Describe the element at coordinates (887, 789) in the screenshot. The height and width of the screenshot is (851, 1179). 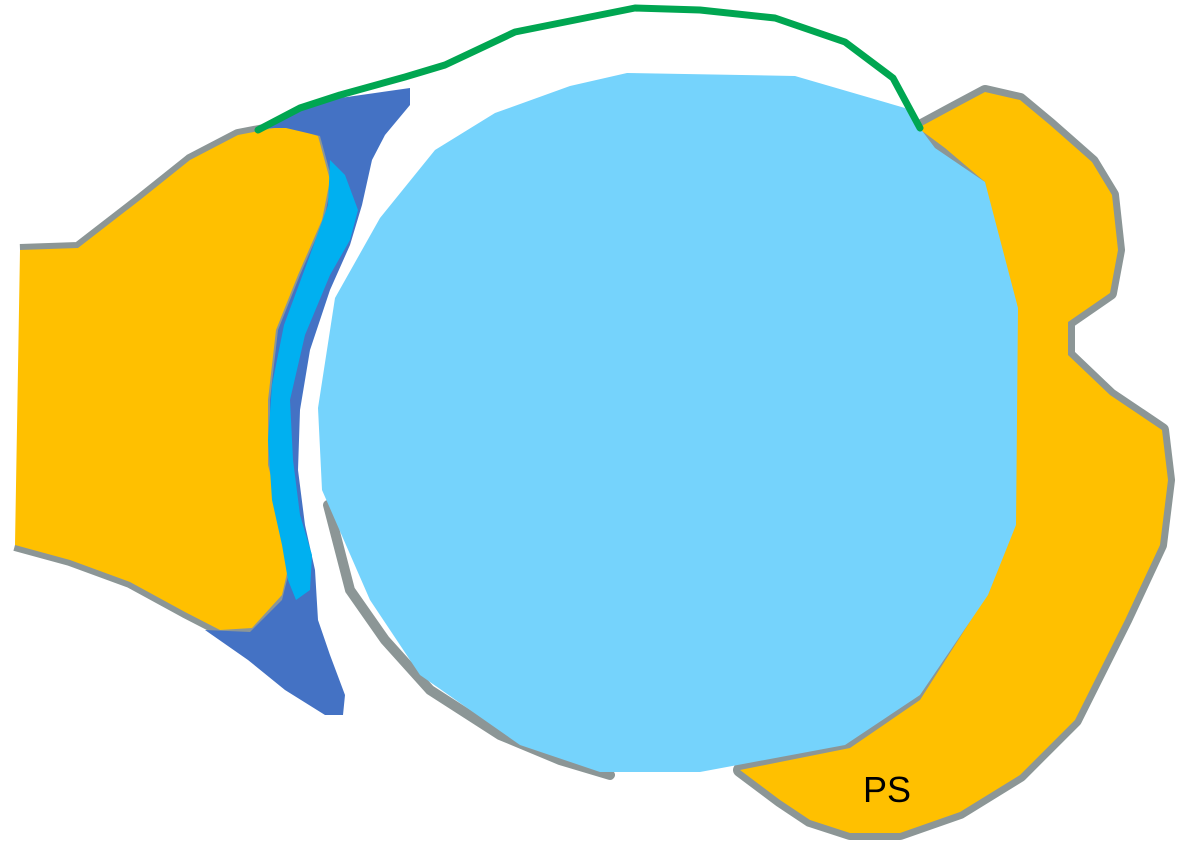
I see `region-label-ps: PS` at that location.